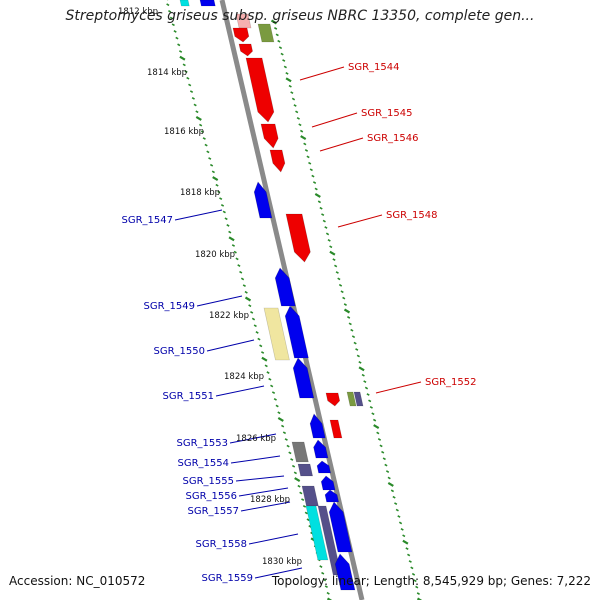 This screenshot has height=600, width=600. I want to click on scale-label: 1824 kbp, so click(244, 377).